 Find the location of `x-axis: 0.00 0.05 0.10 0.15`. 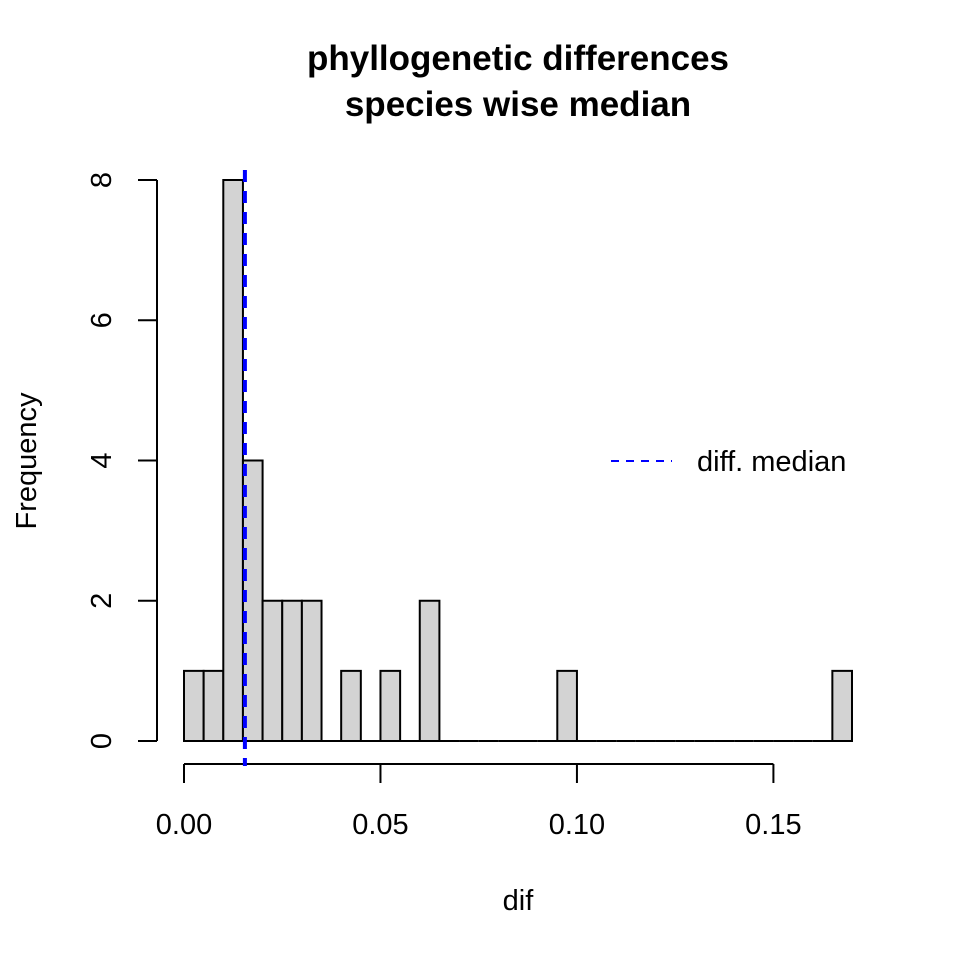

x-axis: 0.00 0.05 0.10 0.15 is located at coordinates (479, 802).